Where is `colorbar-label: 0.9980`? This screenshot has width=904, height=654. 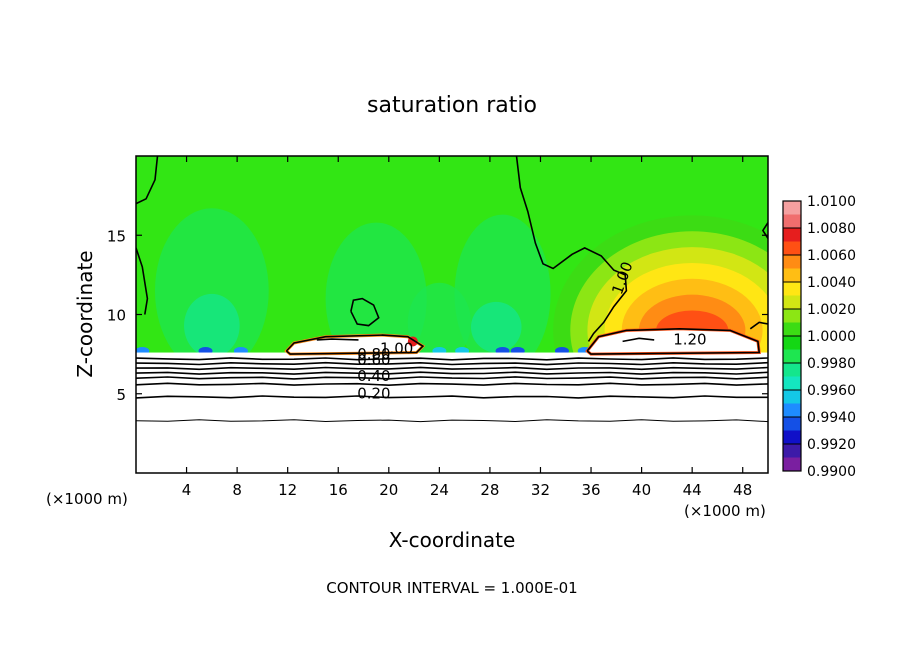
colorbar-label: 0.9980 is located at coordinates (831, 364).